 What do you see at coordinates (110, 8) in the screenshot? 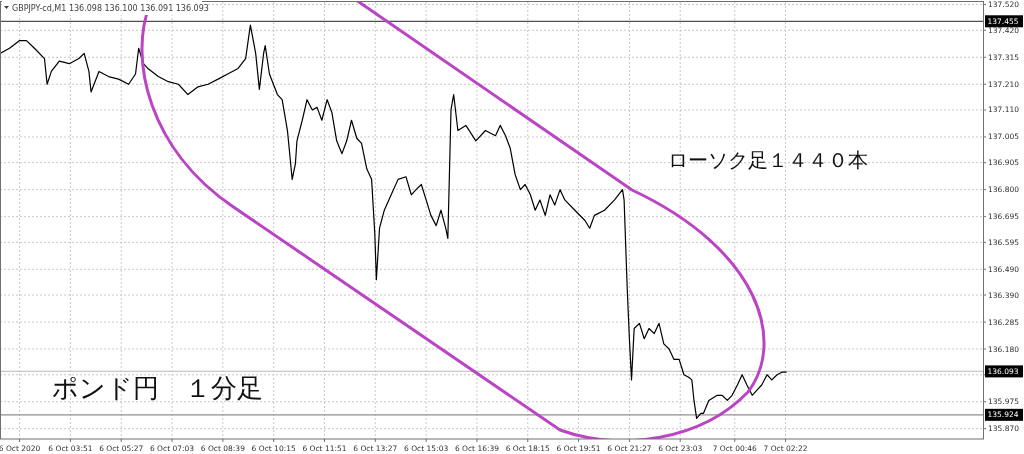
I see `chart-title: GBPJPY-cd,M1 136.098 136.100 136.091 136.093` at bounding box center [110, 8].